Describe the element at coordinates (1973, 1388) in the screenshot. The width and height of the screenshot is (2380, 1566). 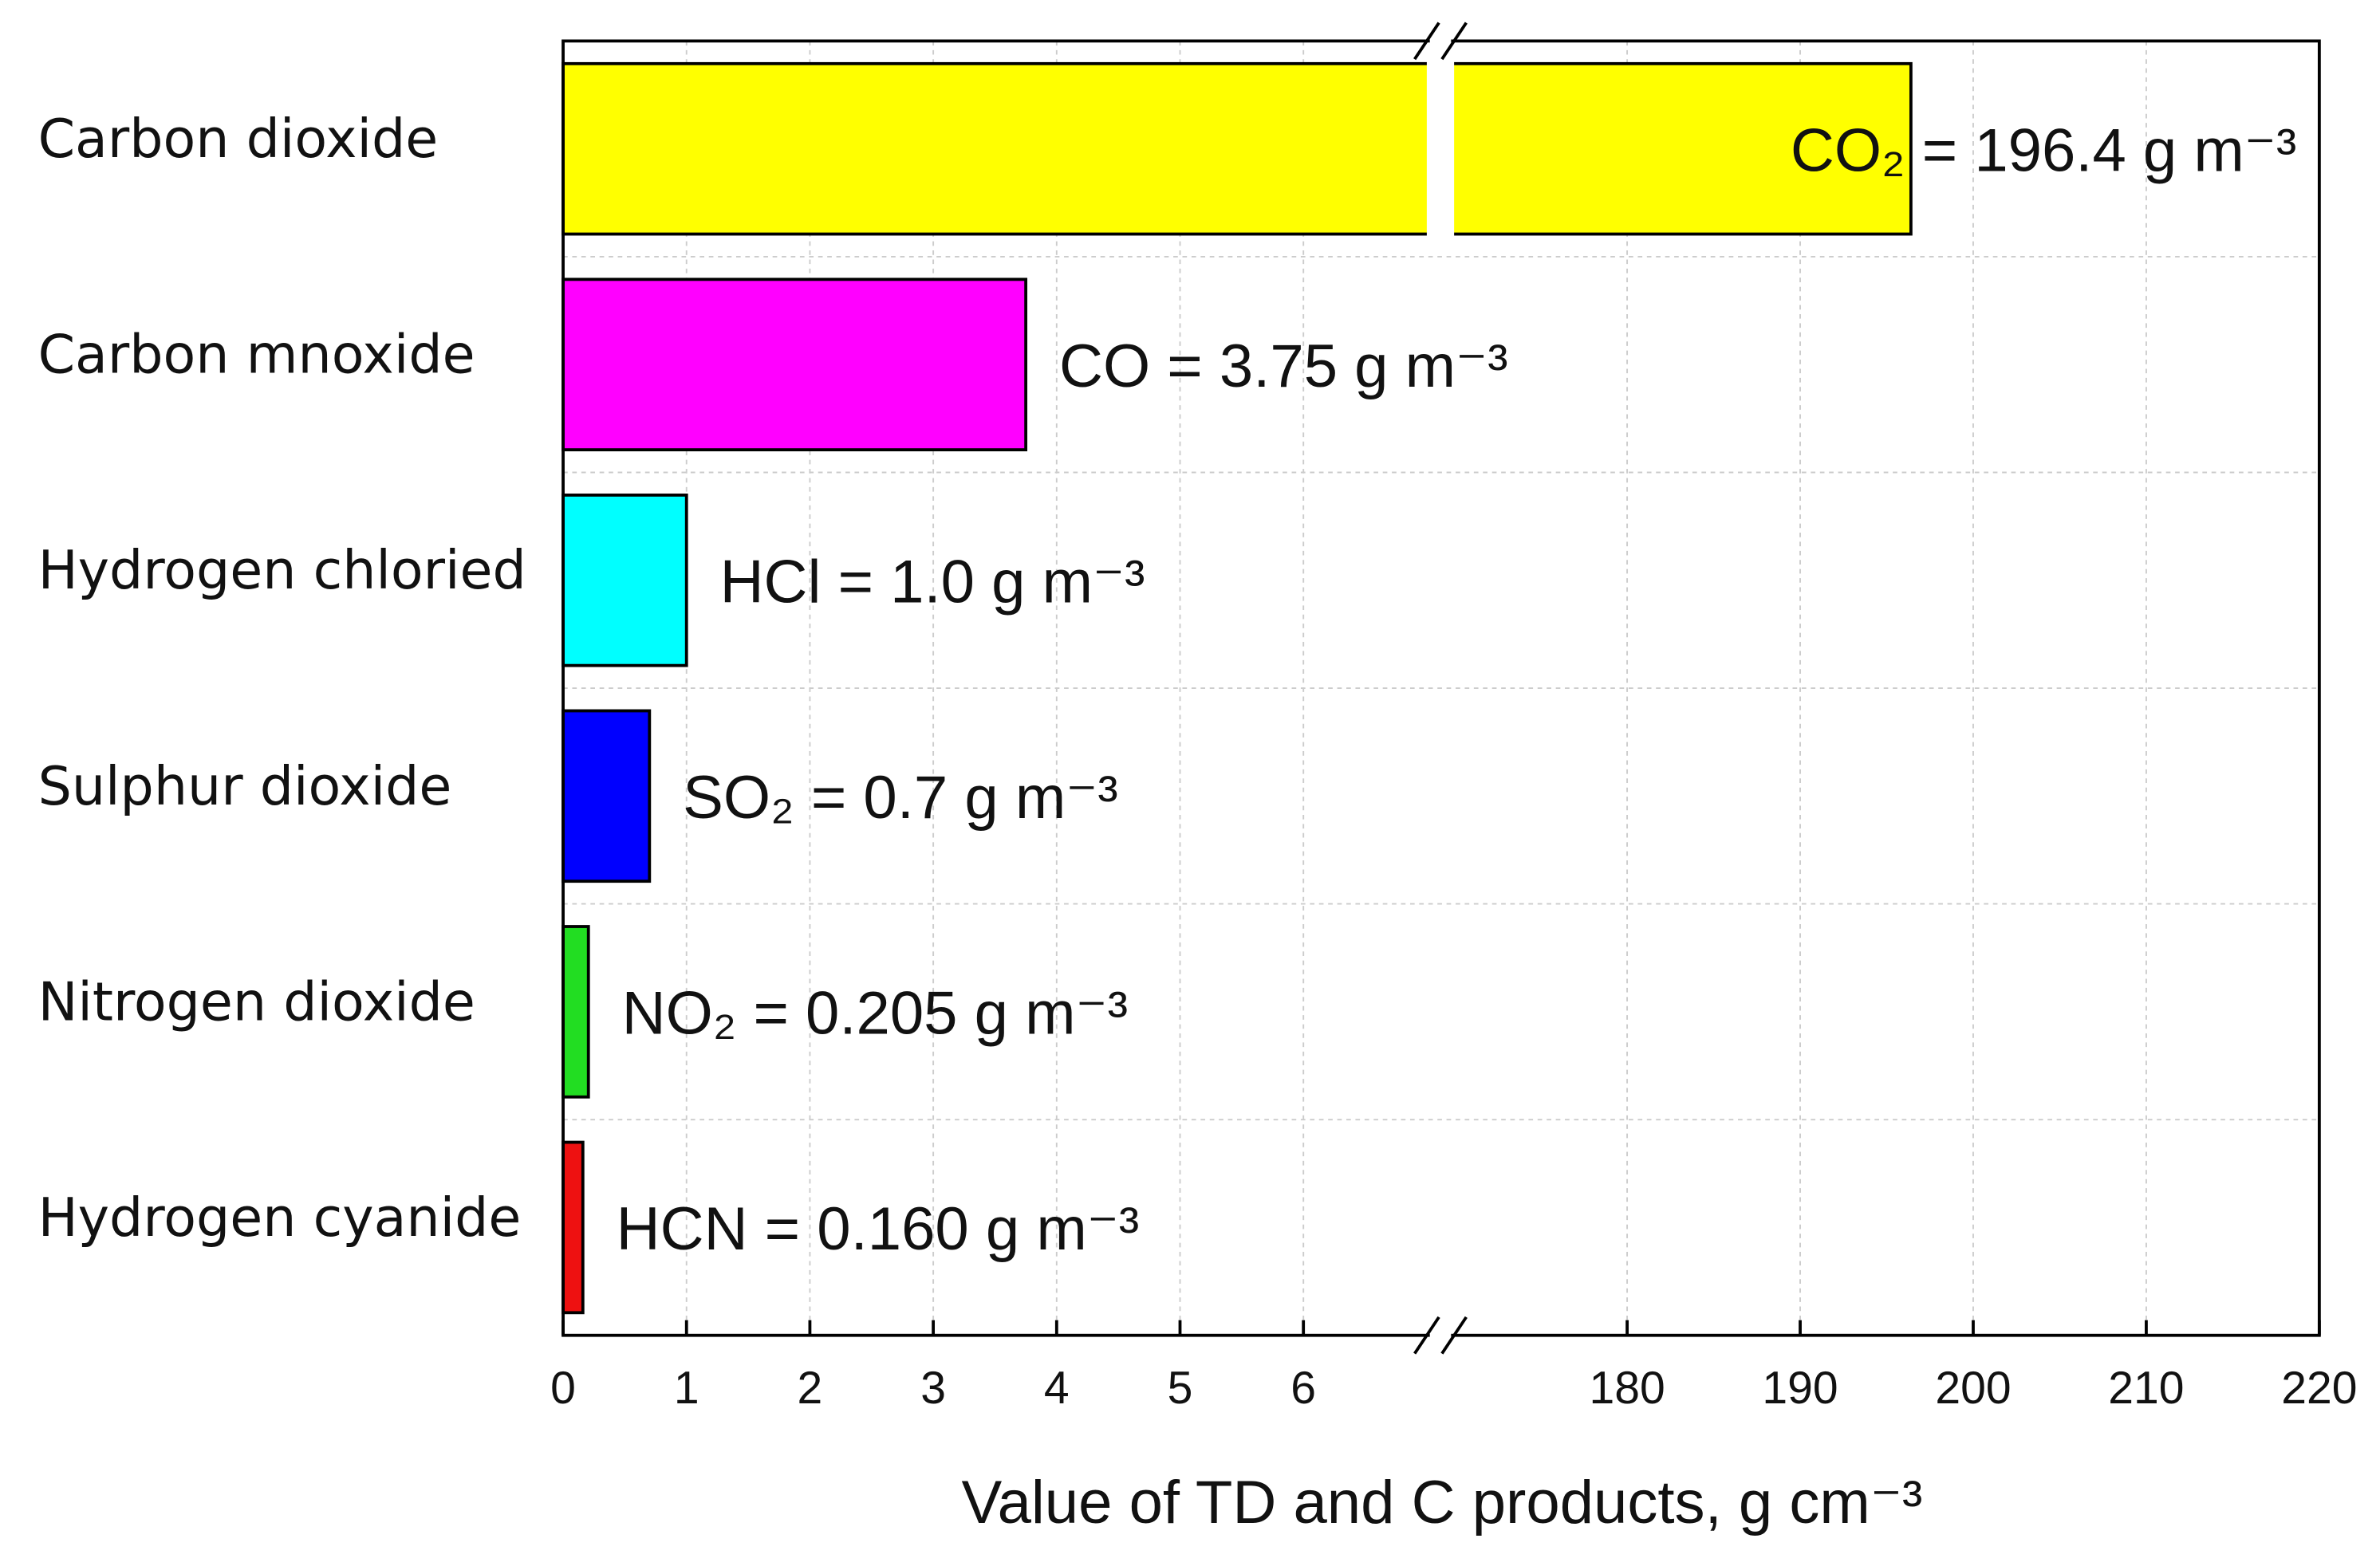
I see `x-tick-label: 200` at that location.